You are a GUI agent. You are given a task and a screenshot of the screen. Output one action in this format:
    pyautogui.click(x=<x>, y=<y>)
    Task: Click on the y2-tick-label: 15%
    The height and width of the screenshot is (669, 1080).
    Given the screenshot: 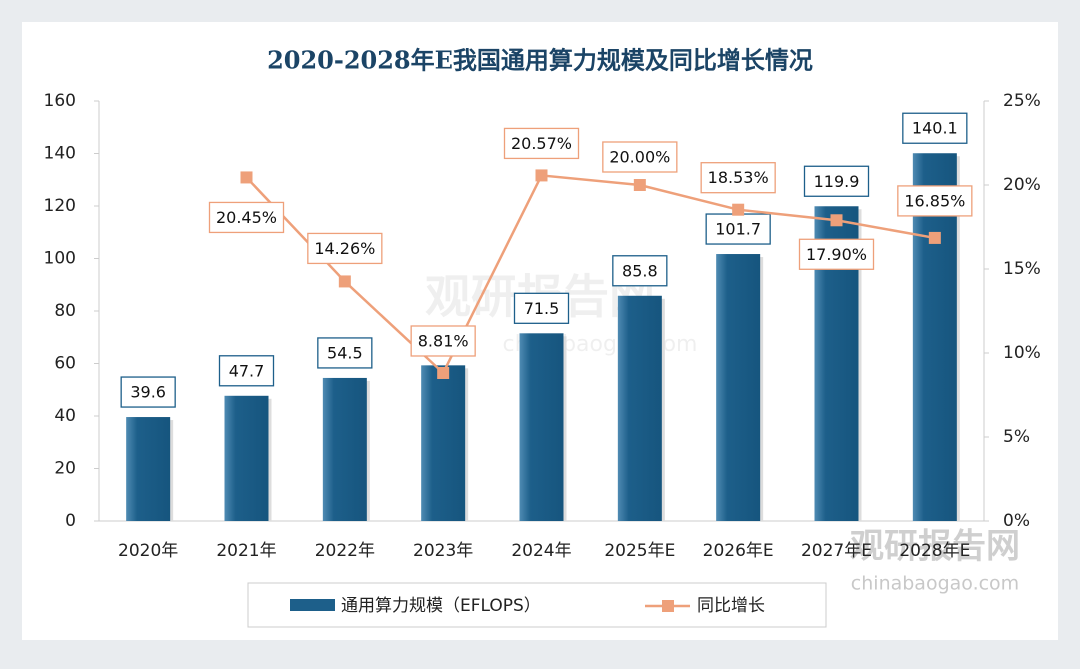 What is the action you would take?
    pyautogui.click(x=1022, y=269)
    